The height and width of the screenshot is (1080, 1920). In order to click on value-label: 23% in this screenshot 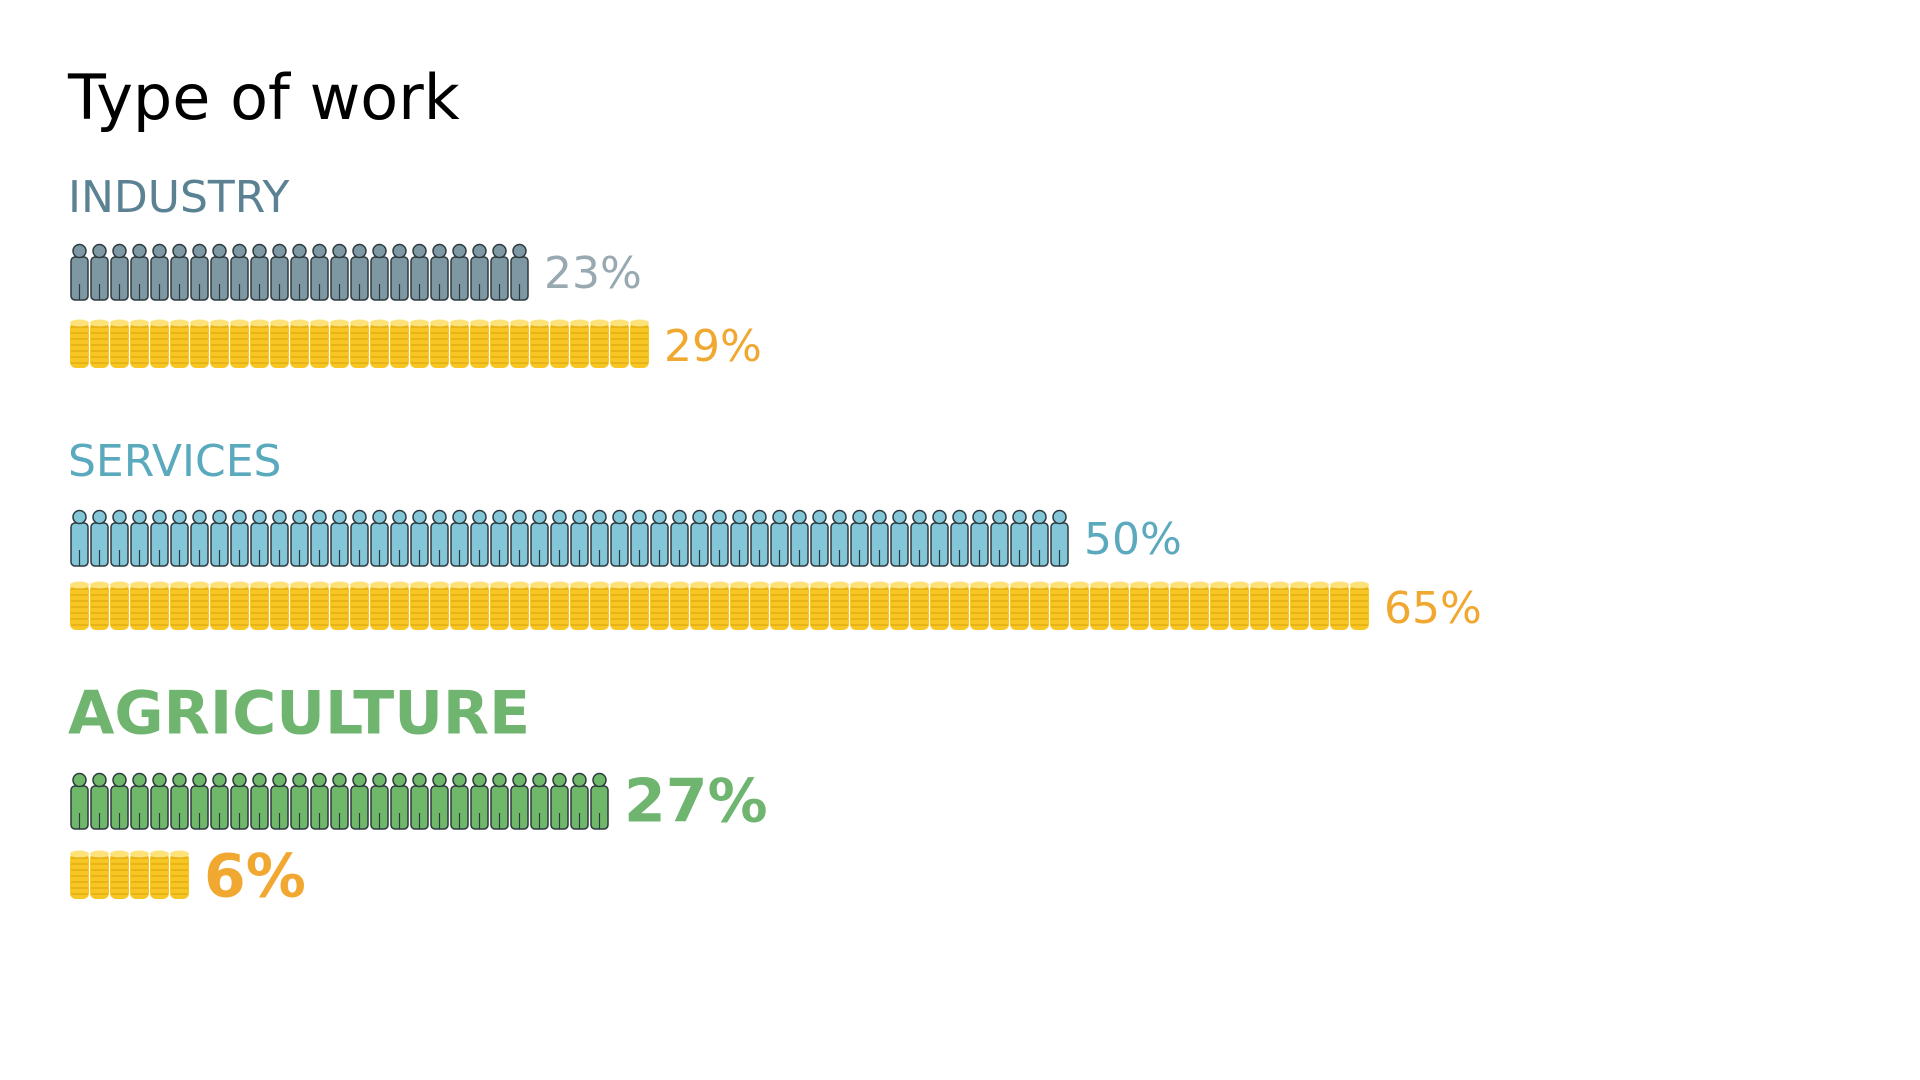, I will do `click(593, 273)`.